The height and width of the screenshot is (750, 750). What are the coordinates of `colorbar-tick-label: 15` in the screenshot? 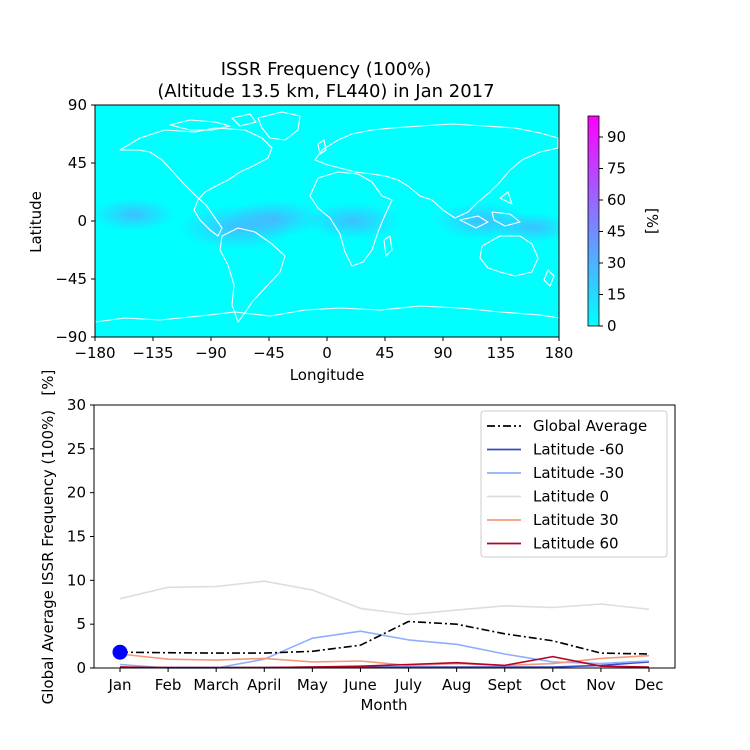 It's located at (616, 295).